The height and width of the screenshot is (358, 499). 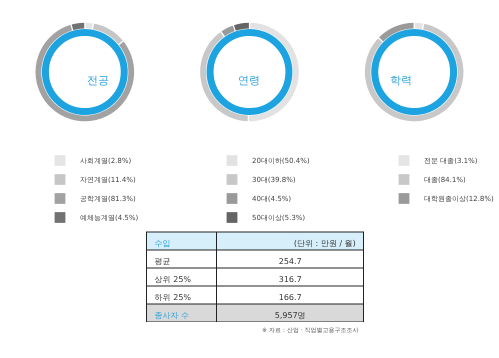 What do you see at coordinates (162, 243) in the screenshot?
I see `text: 수입` at bounding box center [162, 243].